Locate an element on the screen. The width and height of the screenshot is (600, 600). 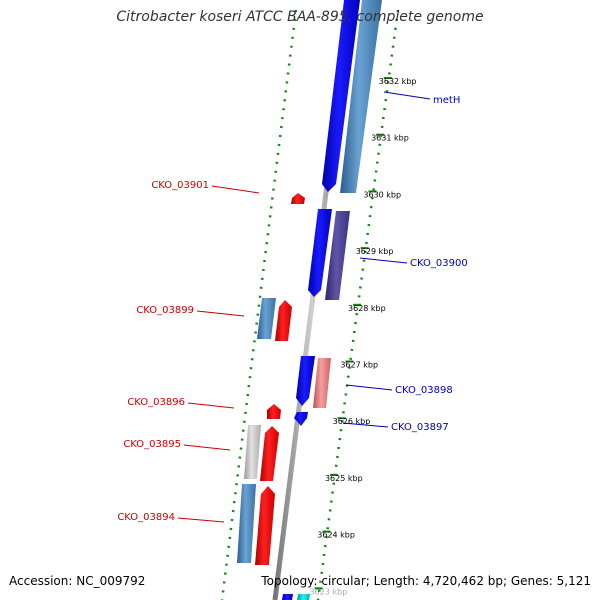
gene-label-CKO_03899: CKO_03899 is located at coordinates (165, 310).